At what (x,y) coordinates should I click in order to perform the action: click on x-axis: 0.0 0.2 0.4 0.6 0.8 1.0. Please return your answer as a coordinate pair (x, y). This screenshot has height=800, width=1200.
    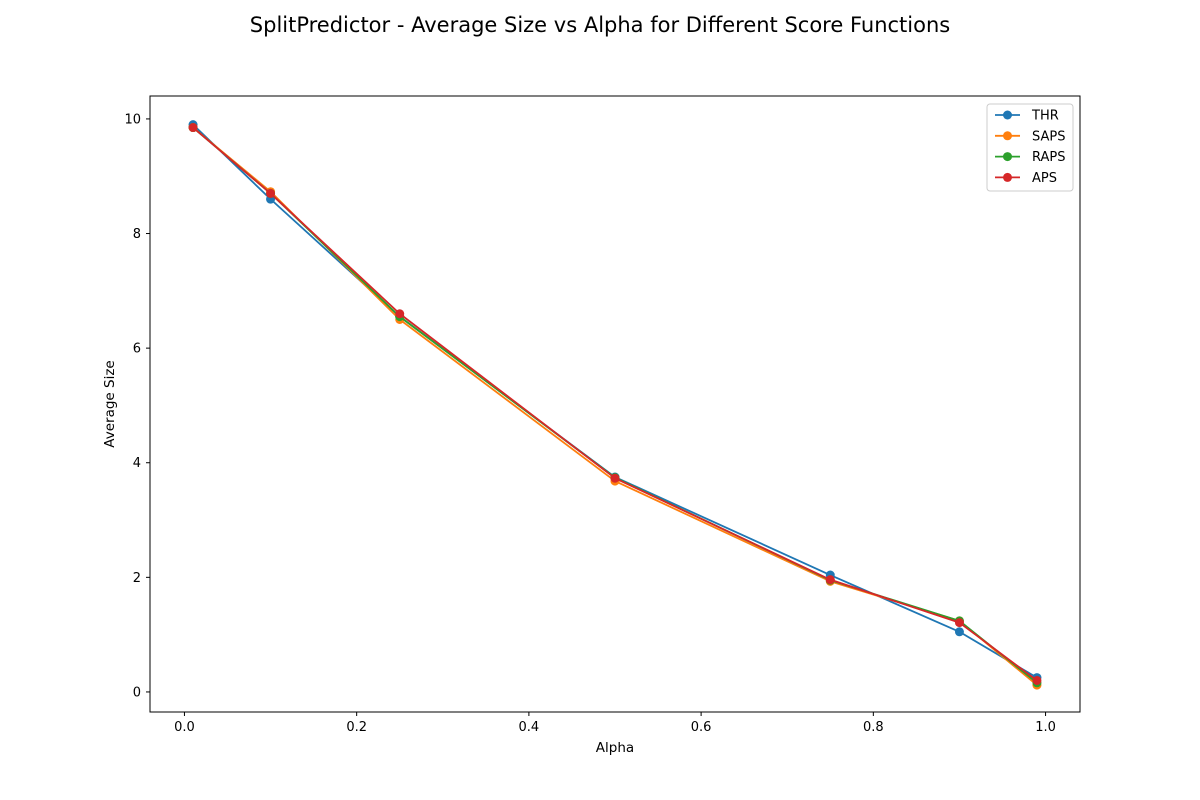
    Looking at the image, I should click on (615, 723).